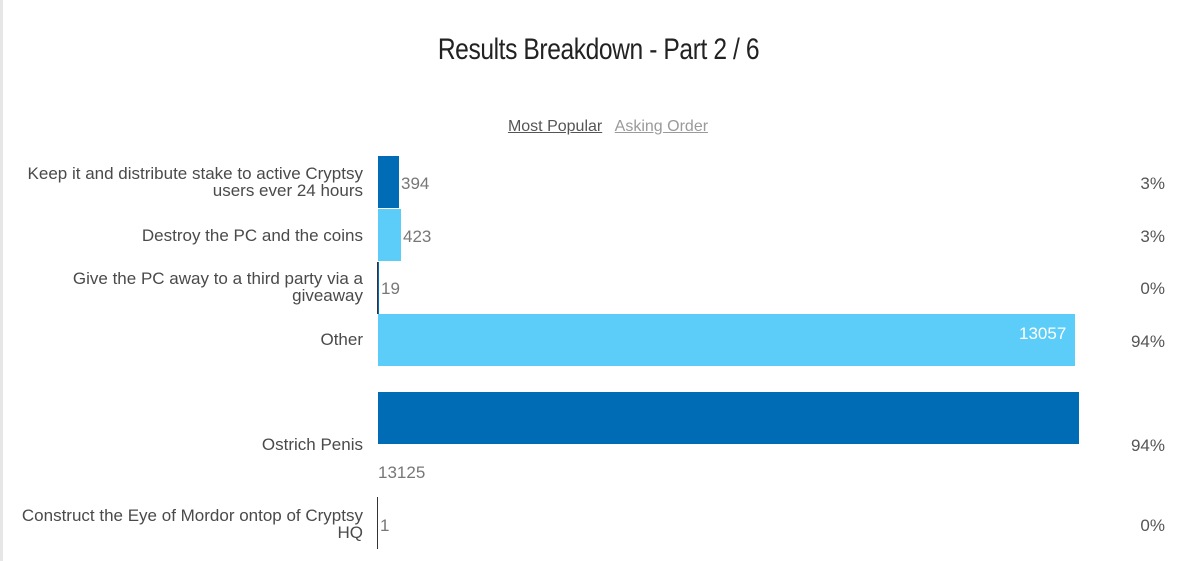 This screenshot has height=561, width=1197. What do you see at coordinates (1043, 333) in the screenshot?
I see `value-label: 13057` at bounding box center [1043, 333].